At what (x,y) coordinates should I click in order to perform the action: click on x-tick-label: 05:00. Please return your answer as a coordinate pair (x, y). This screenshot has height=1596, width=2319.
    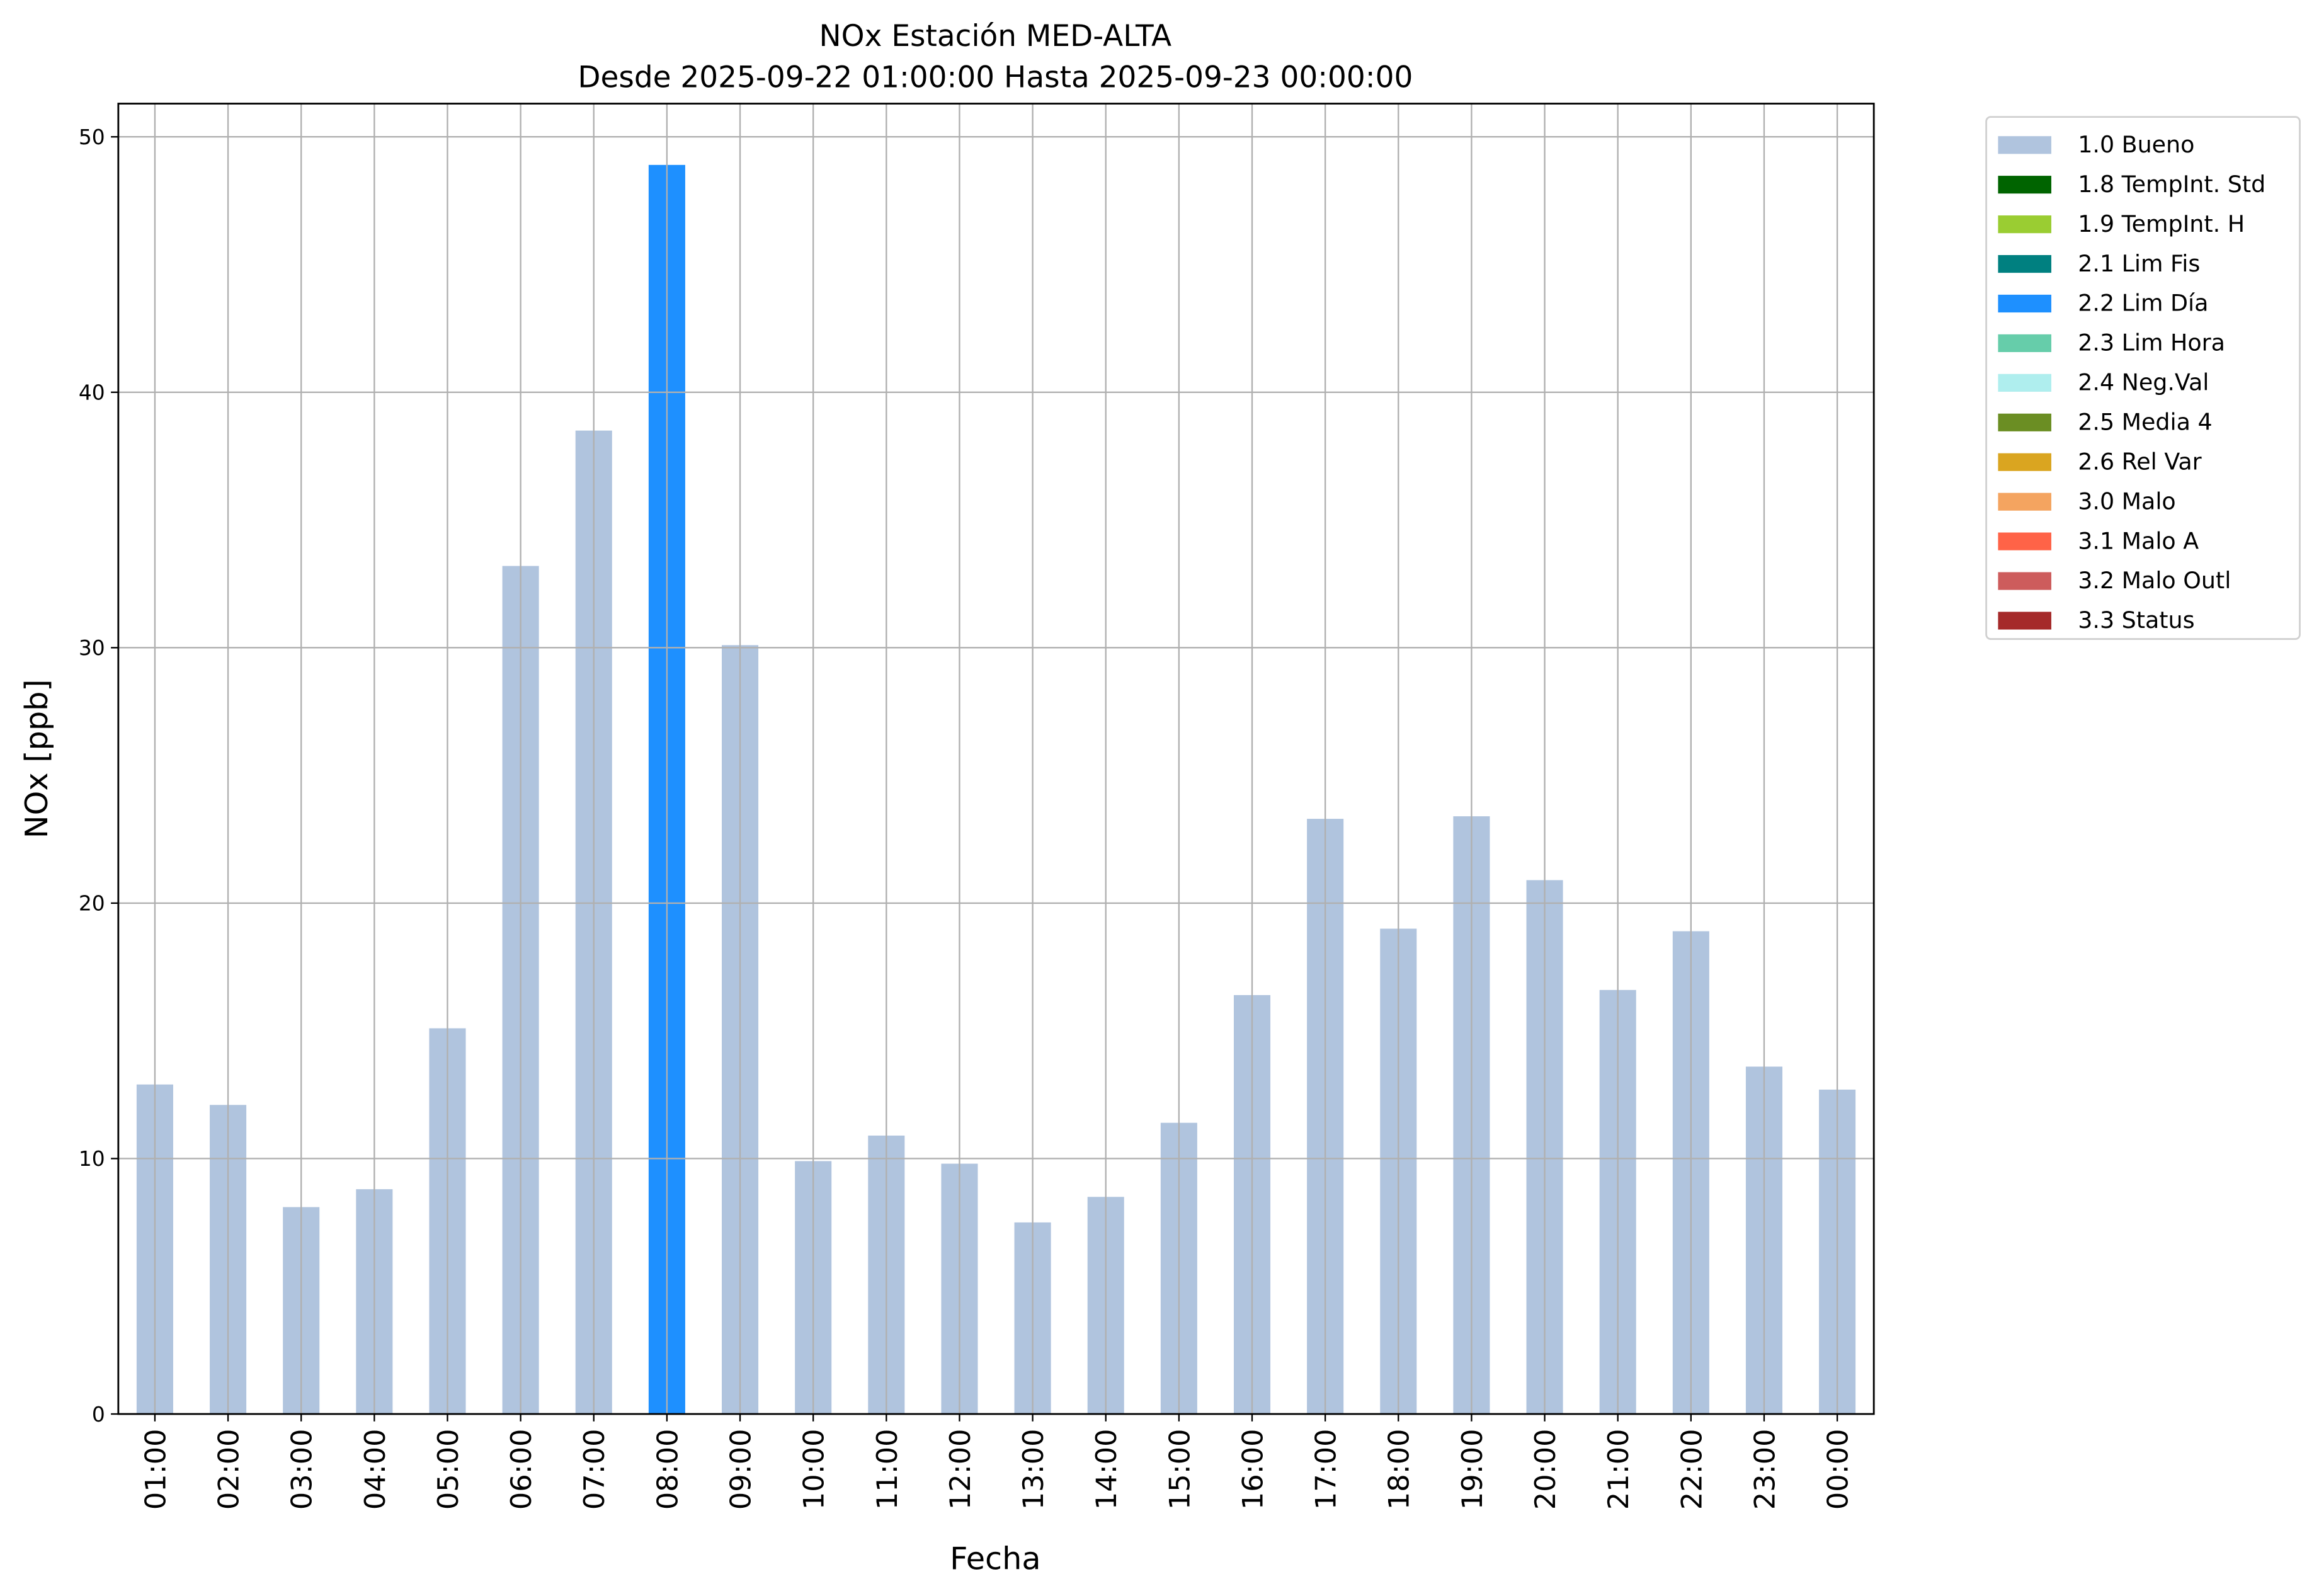
    Looking at the image, I should click on (448, 1469).